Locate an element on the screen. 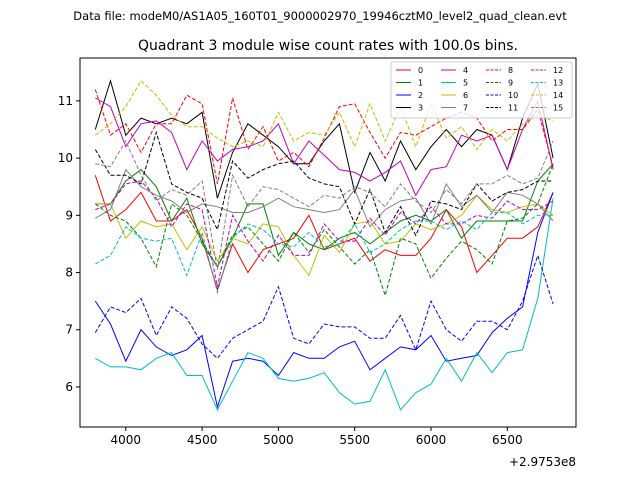 Image resolution: width=640 pixels, height=480 pixels. legend-label-1: 1 is located at coordinates (420, 83).